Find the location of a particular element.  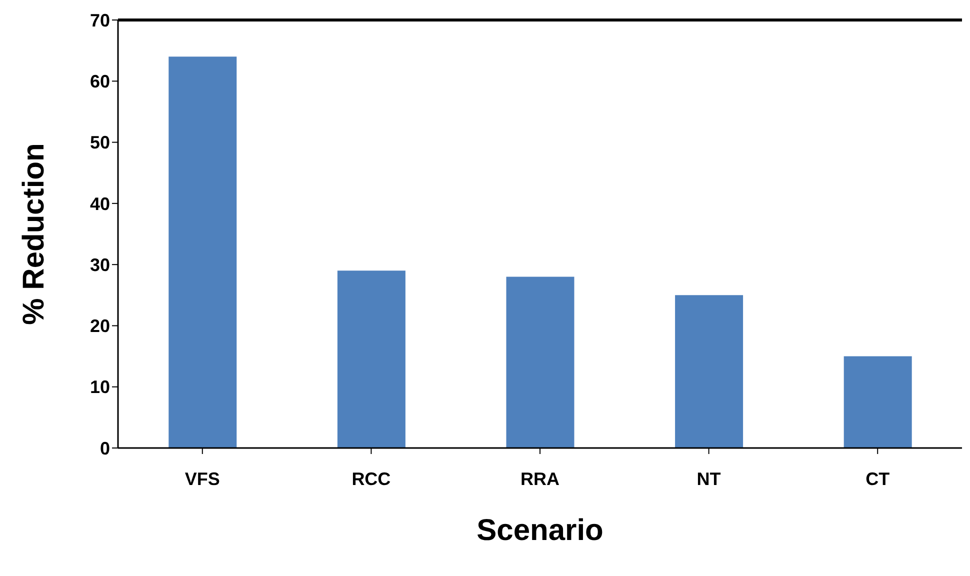

y-tick-label: 60 is located at coordinates (100, 82).